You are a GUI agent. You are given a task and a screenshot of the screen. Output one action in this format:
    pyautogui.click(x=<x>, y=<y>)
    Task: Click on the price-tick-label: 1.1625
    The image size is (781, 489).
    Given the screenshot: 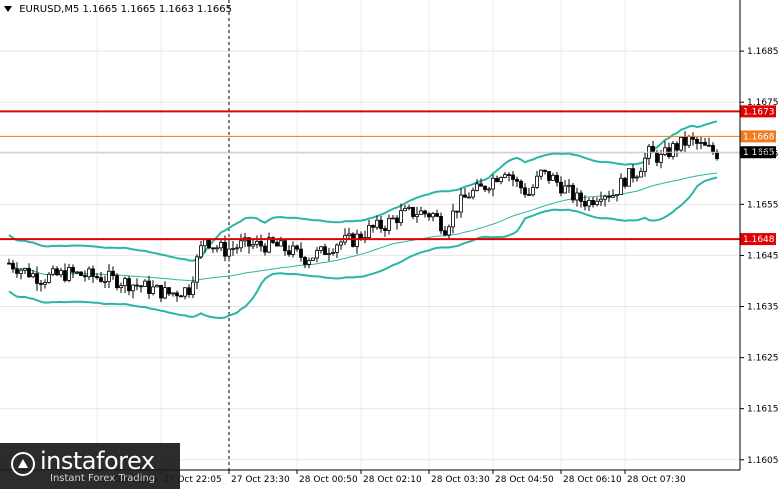 What is the action you would take?
    pyautogui.click(x=763, y=359)
    